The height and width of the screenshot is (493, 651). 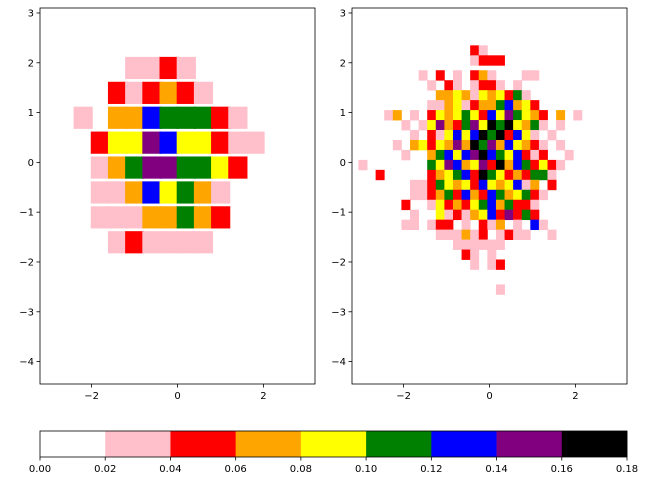 I want to click on y-tick-label: 3, so click(x=343, y=13).